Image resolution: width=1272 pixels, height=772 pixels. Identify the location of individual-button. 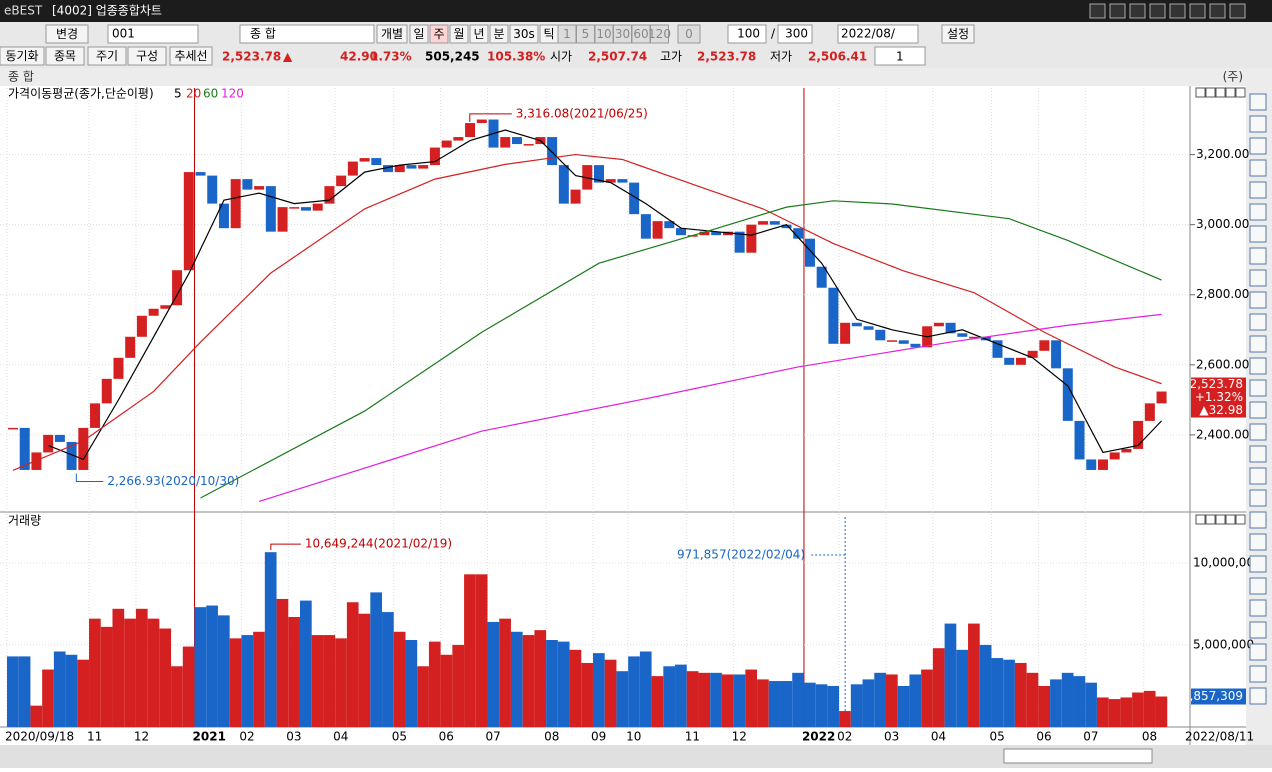
(392, 34).